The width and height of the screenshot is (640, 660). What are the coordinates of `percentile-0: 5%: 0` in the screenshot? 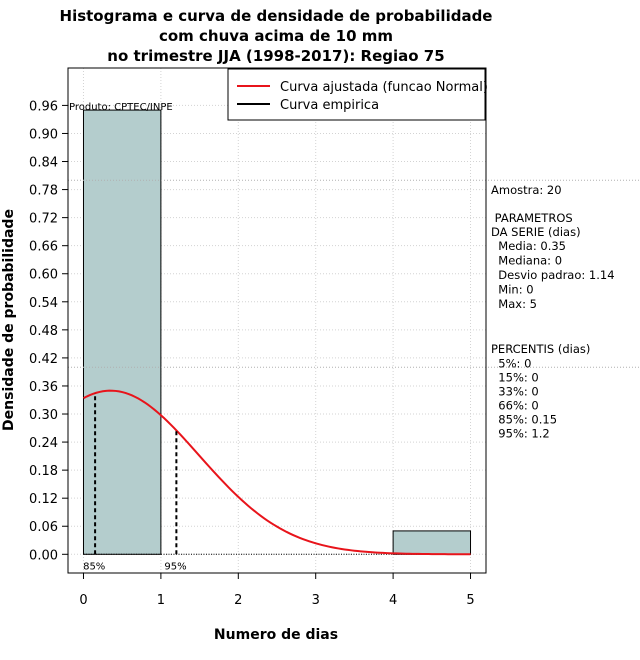 It's located at (511, 364).